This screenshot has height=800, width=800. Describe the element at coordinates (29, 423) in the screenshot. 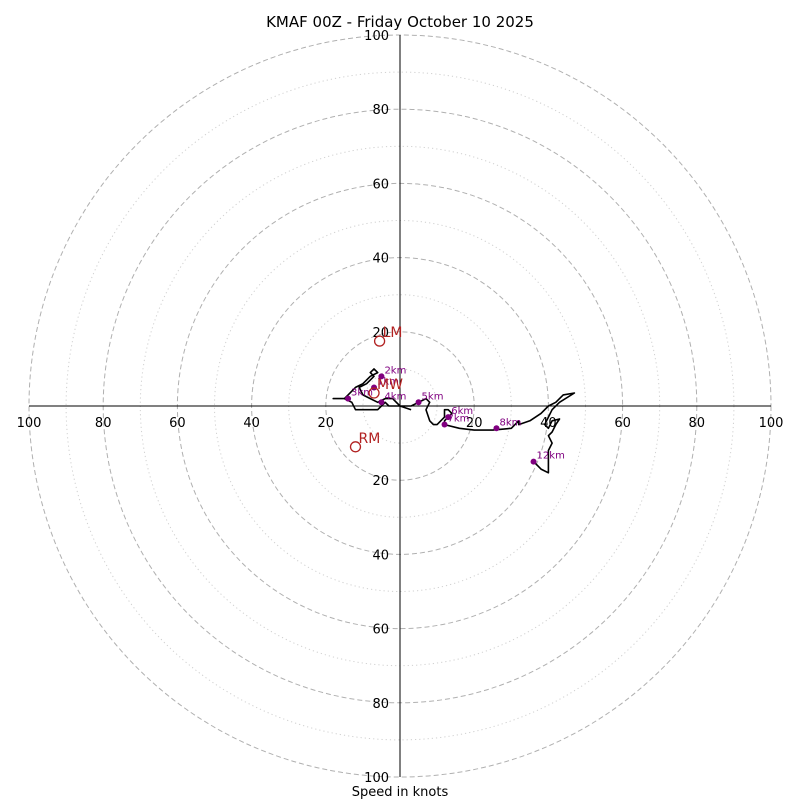

I see `tick-x-neg-100: 100` at that location.